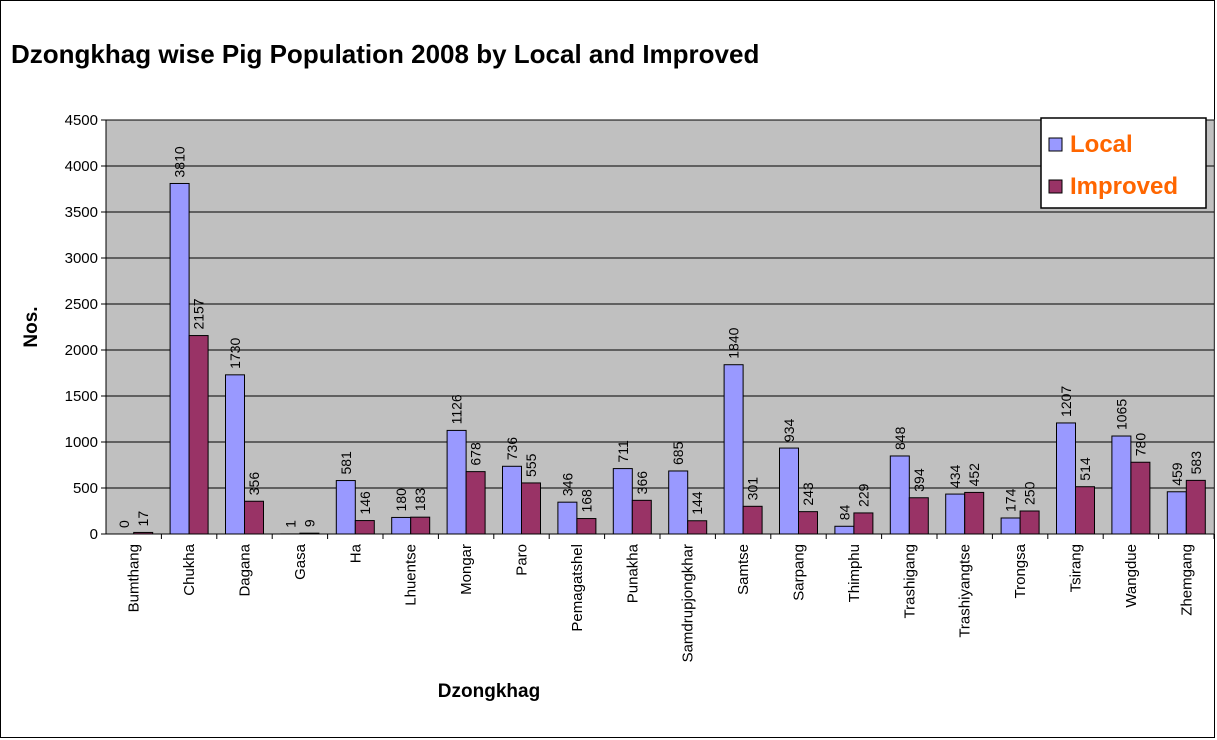 The image size is (1217, 740). What do you see at coordinates (632, 573) in the screenshot?
I see `x-tick-label: Punakha` at bounding box center [632, 573].